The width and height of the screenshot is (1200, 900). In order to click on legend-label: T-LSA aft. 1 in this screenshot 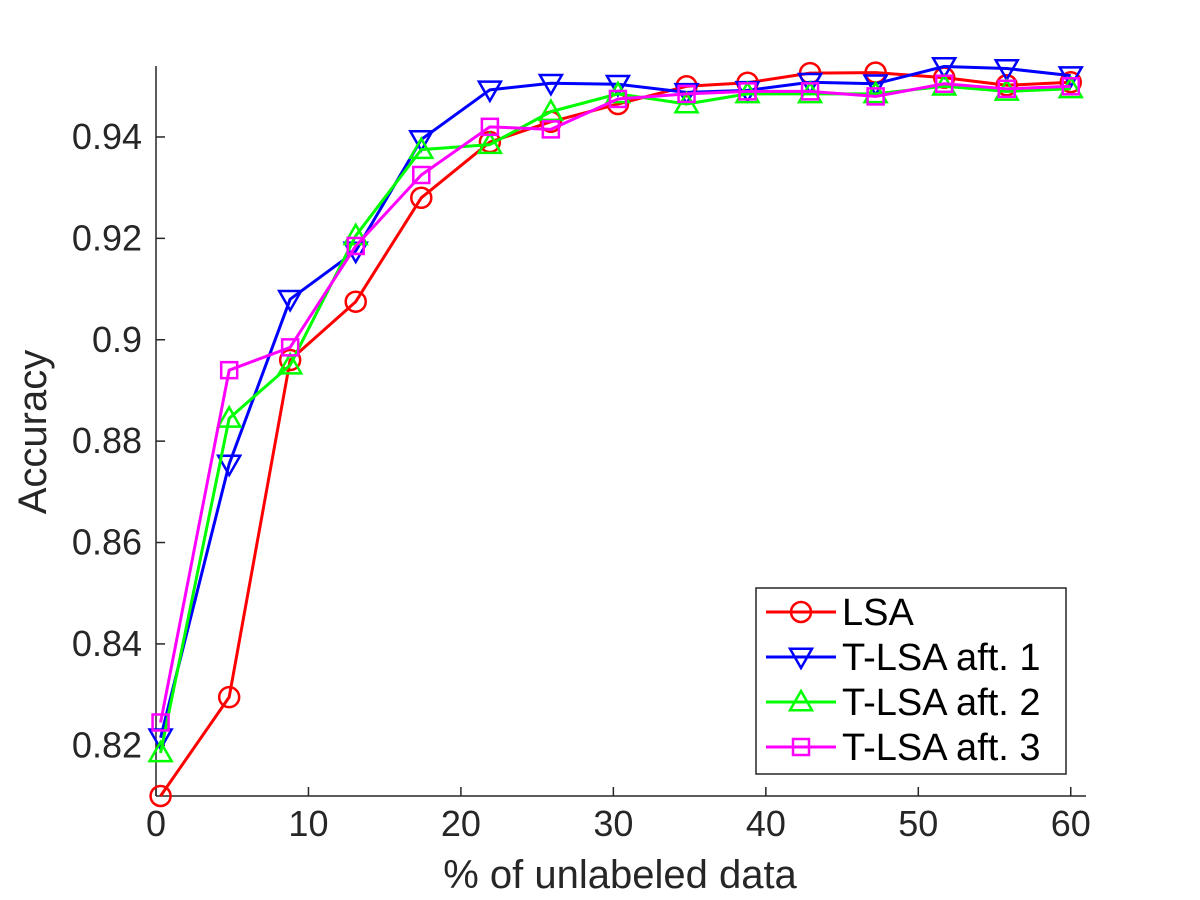, I will do `click(941, 658)`.